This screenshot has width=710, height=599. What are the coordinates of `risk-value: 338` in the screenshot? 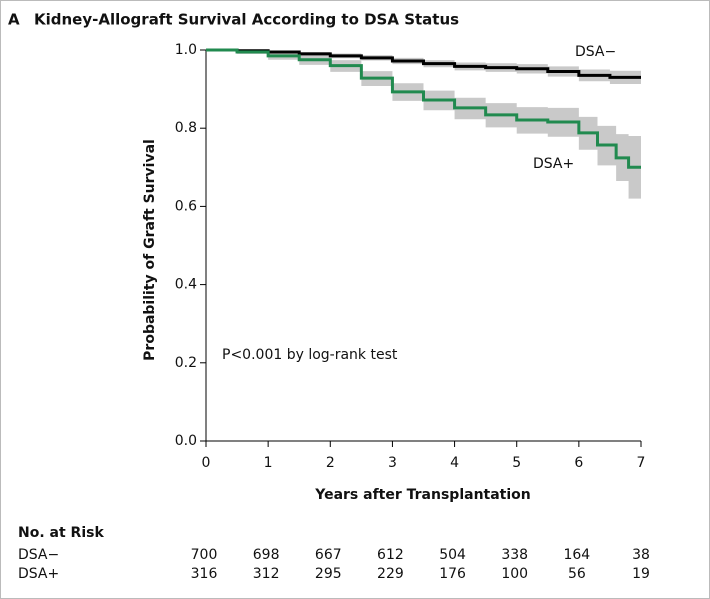 It's located at (514, 555).